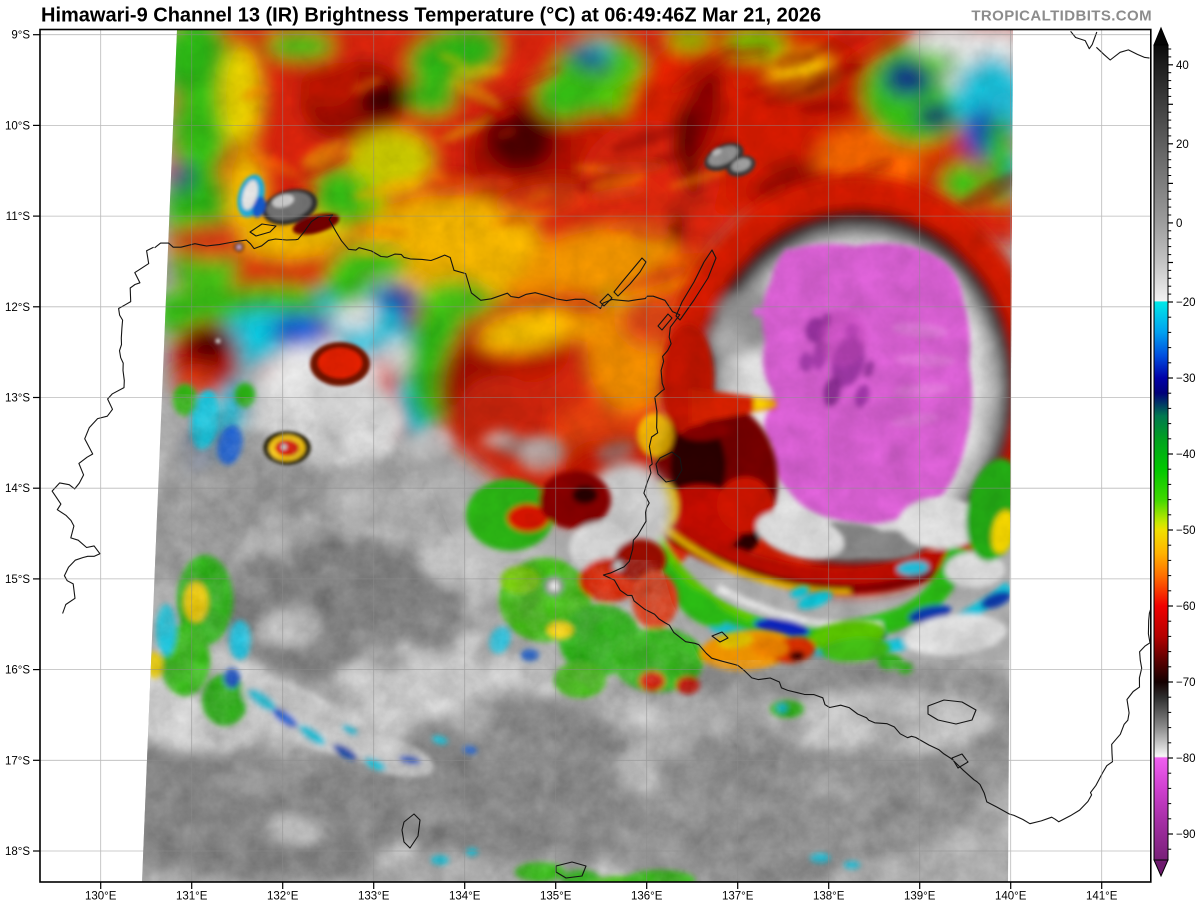 The width and height of the screenshot is (1200, 906). What do you see at coordinates (1182, 66) in the screenshot?
I see `svg-text: 40` at bounding box center [1182, 66].